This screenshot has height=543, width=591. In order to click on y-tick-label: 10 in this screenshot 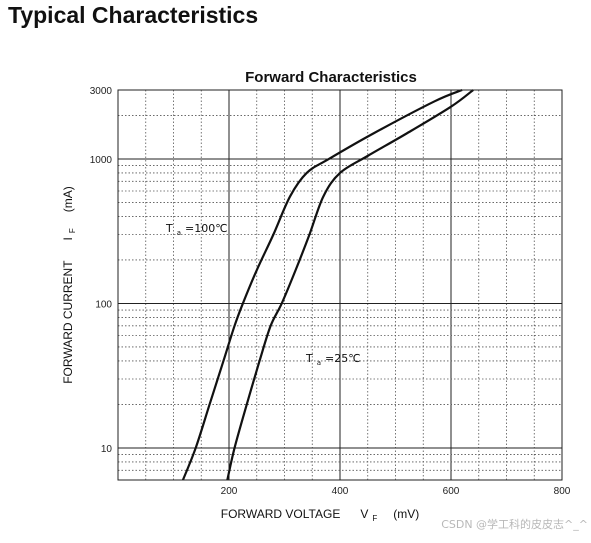, I will do `click(107, 449)`.